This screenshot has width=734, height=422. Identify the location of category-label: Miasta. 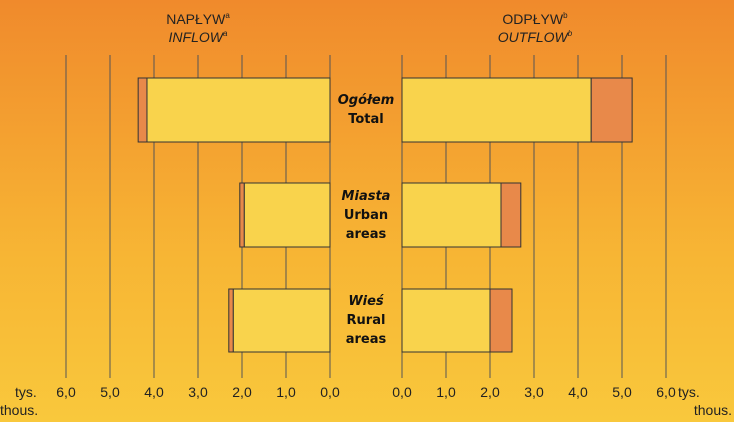
(366, 196).